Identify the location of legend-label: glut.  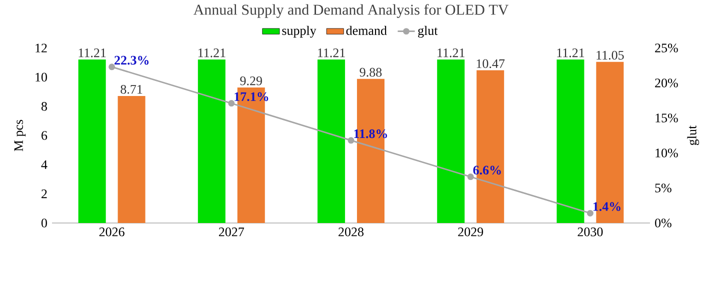
(428, 32).